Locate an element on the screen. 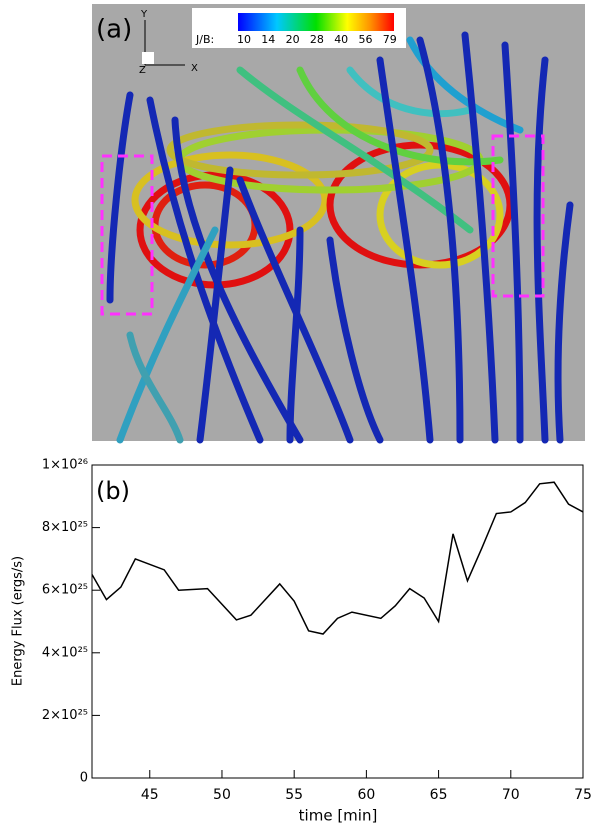  axis-triad is located at coordinates (148, 58).